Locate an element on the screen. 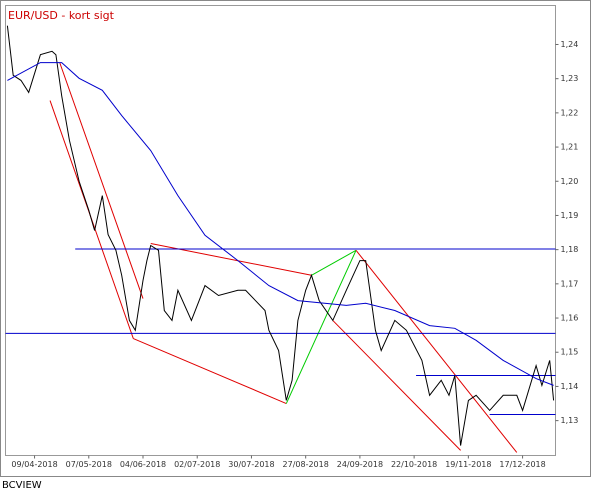 This screenshot has width=592, height=500. y-tick-label: 1,16 is located at coordinates (570, 318).